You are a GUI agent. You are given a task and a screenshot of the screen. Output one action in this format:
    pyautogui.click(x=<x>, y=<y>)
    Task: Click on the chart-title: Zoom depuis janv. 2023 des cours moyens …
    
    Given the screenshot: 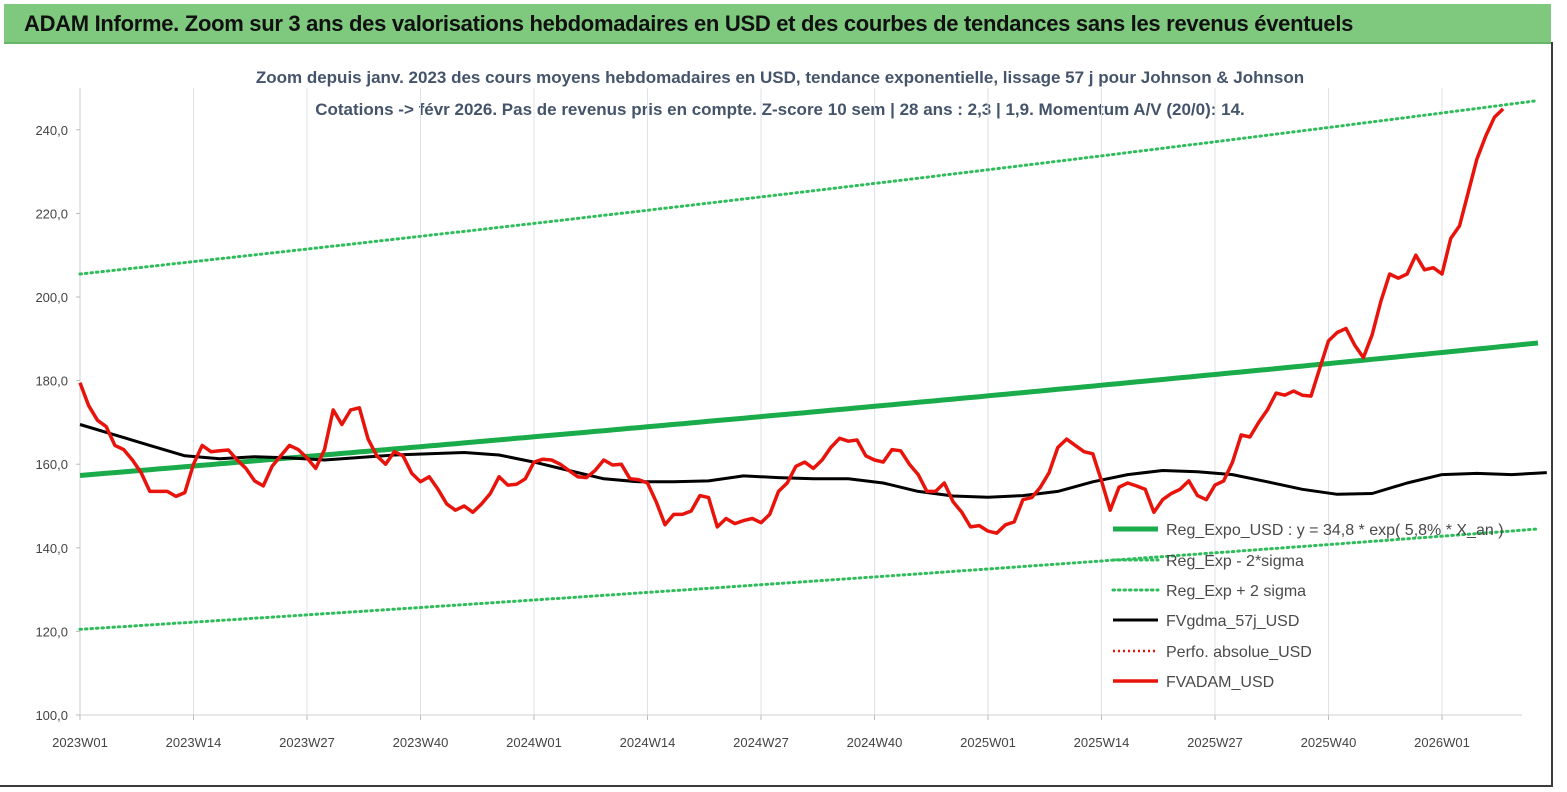 What is the action you would take?
    pyautogui.click(x=780, y=77)
    